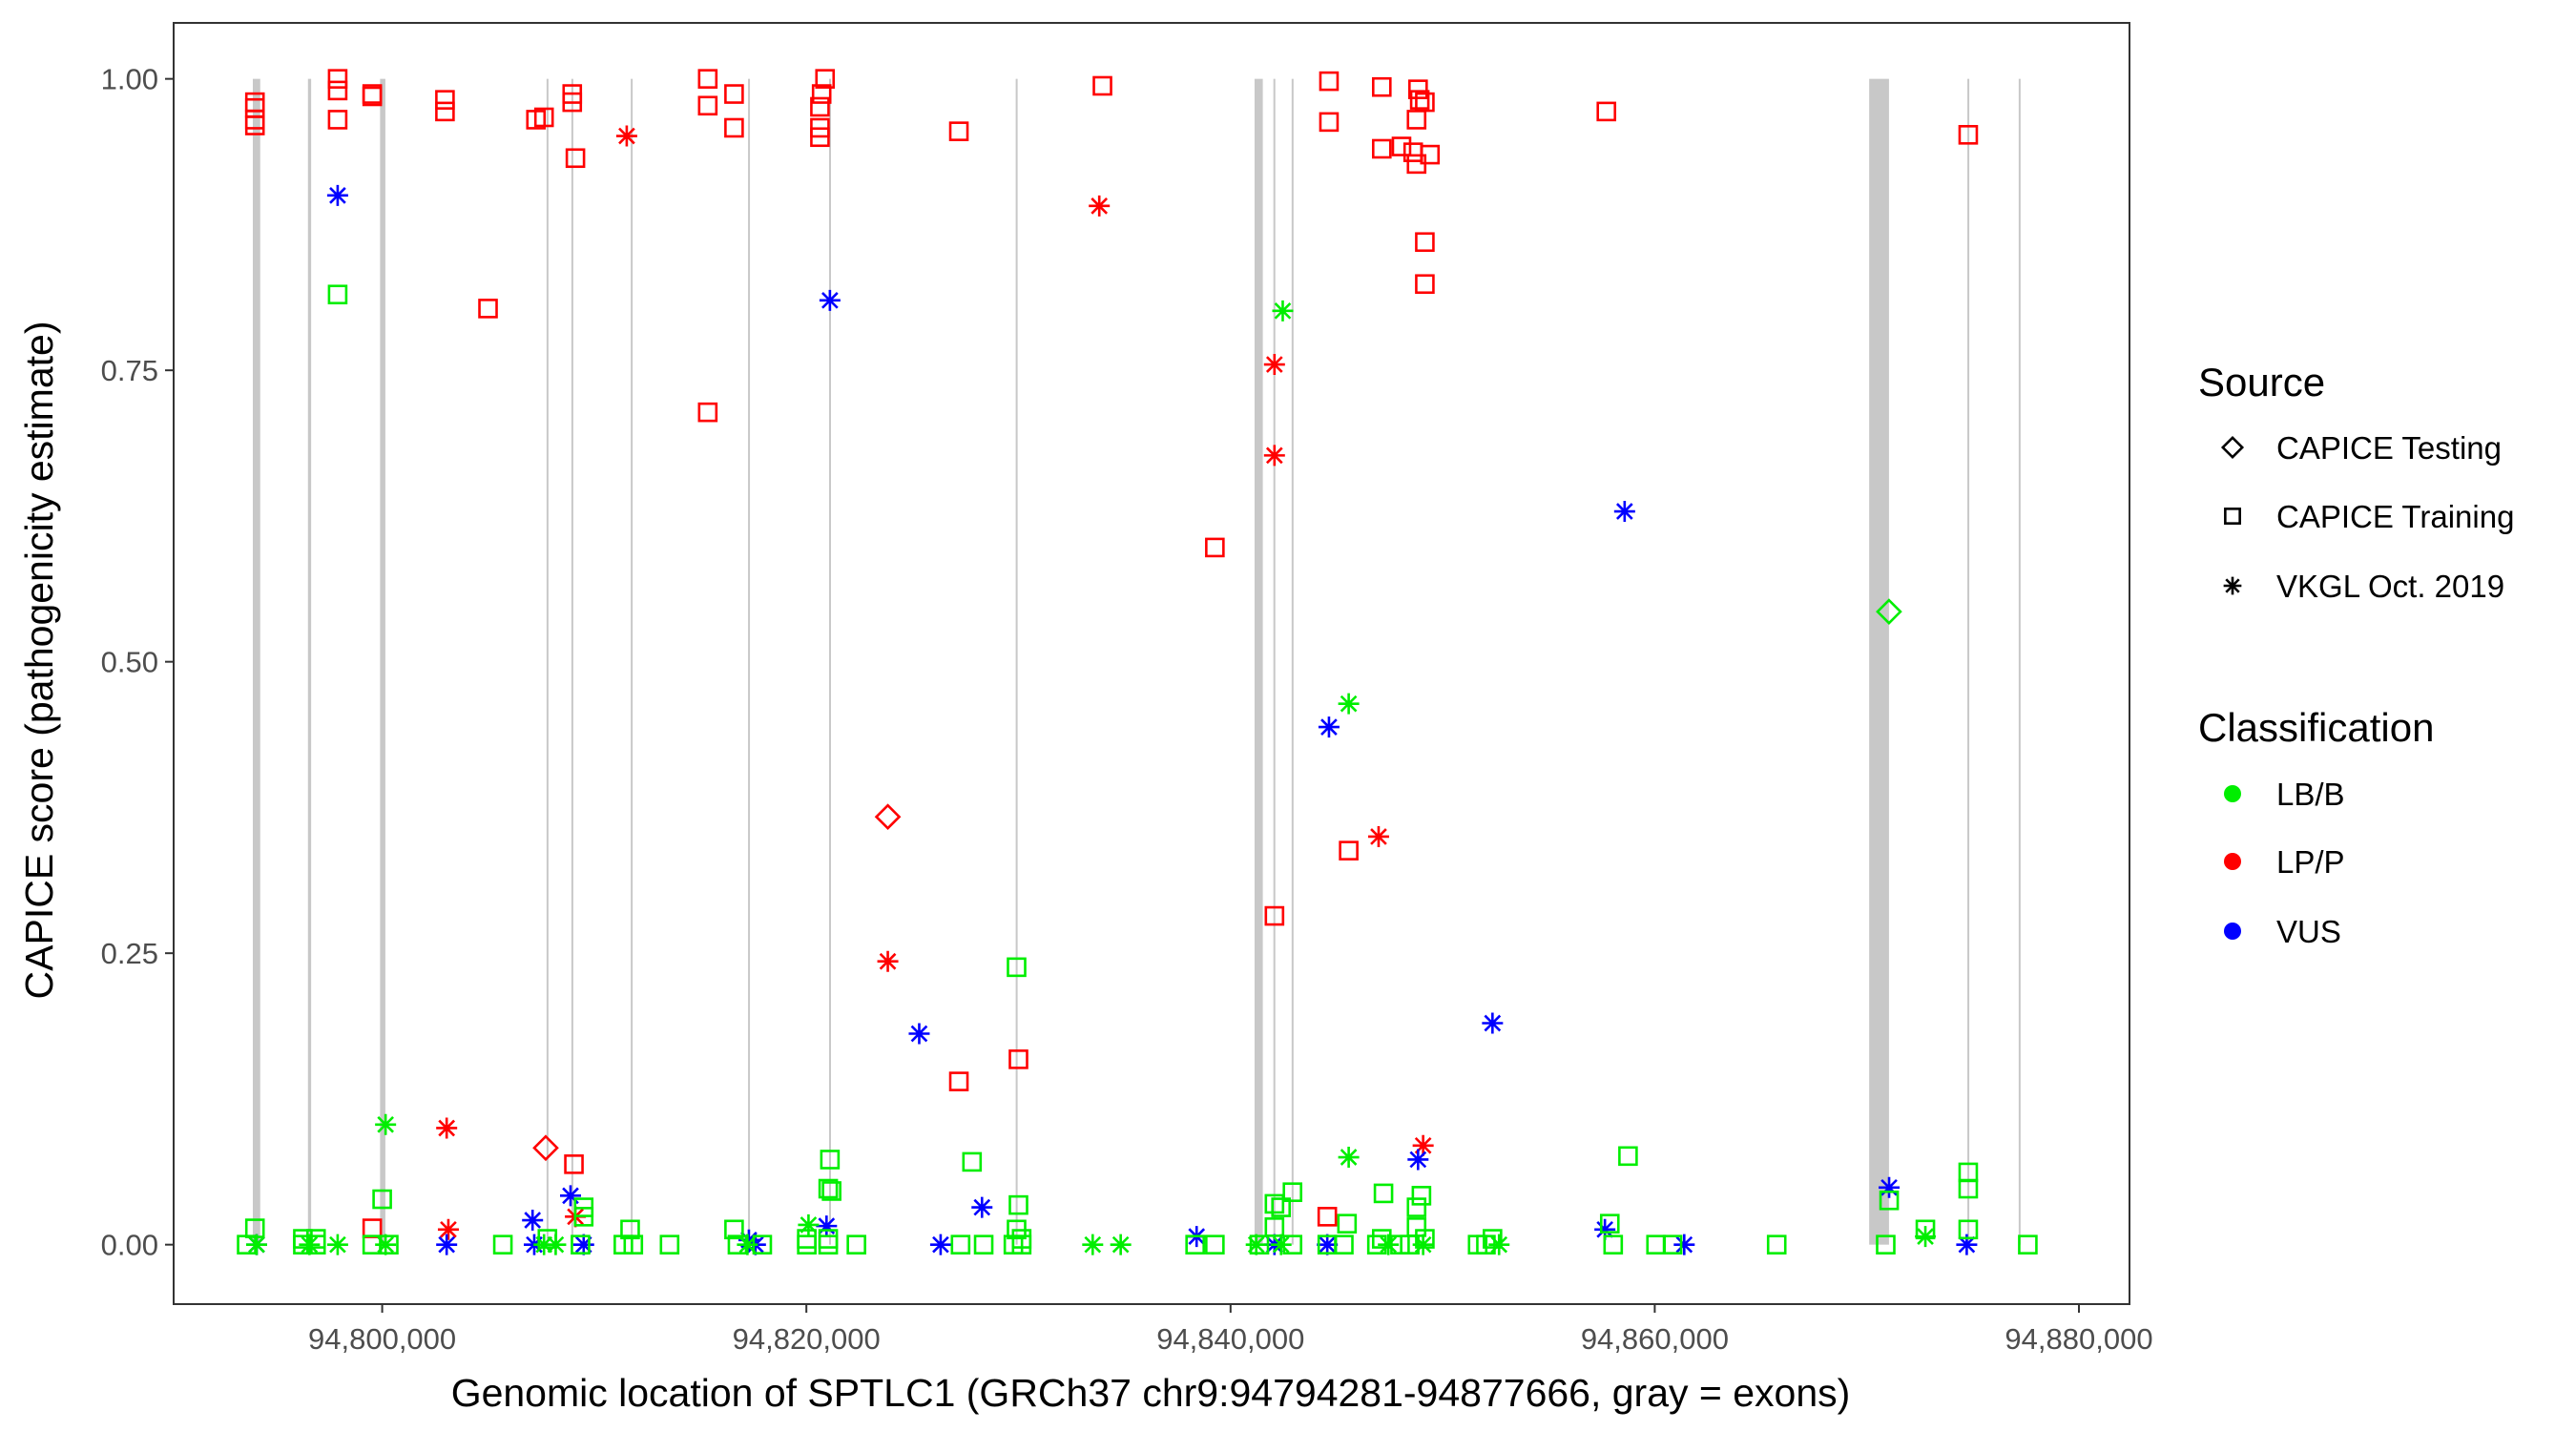  I want to click on asterisk-icon, so click(2232, 585).